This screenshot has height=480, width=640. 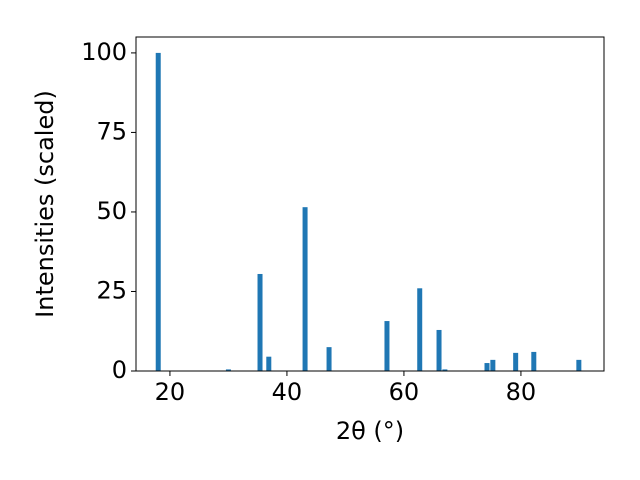 What do you see at coordinates (370, 431) in the screenshot?
I see `x-axis-label: 2θ (°)` at bounding box center [370, 431].